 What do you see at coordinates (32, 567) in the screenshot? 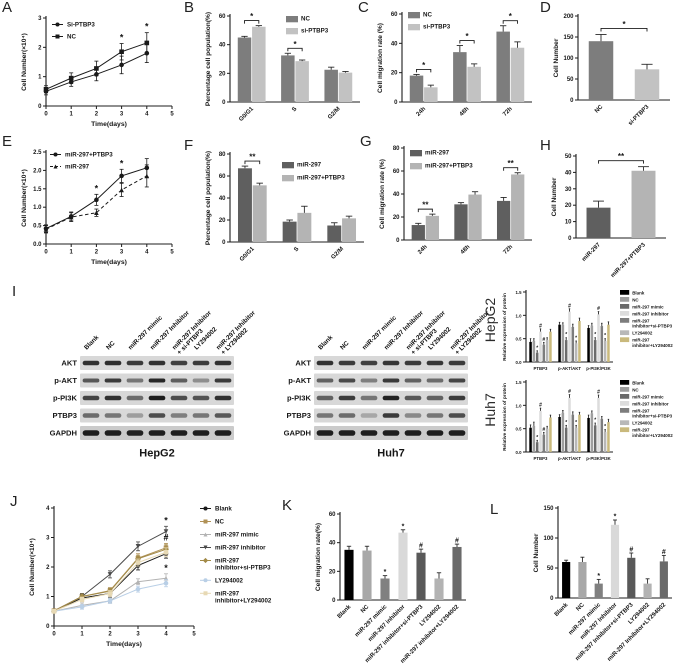
I see `svg-text: Cell Number(×10⁴)` at bounding box center [32, 567].